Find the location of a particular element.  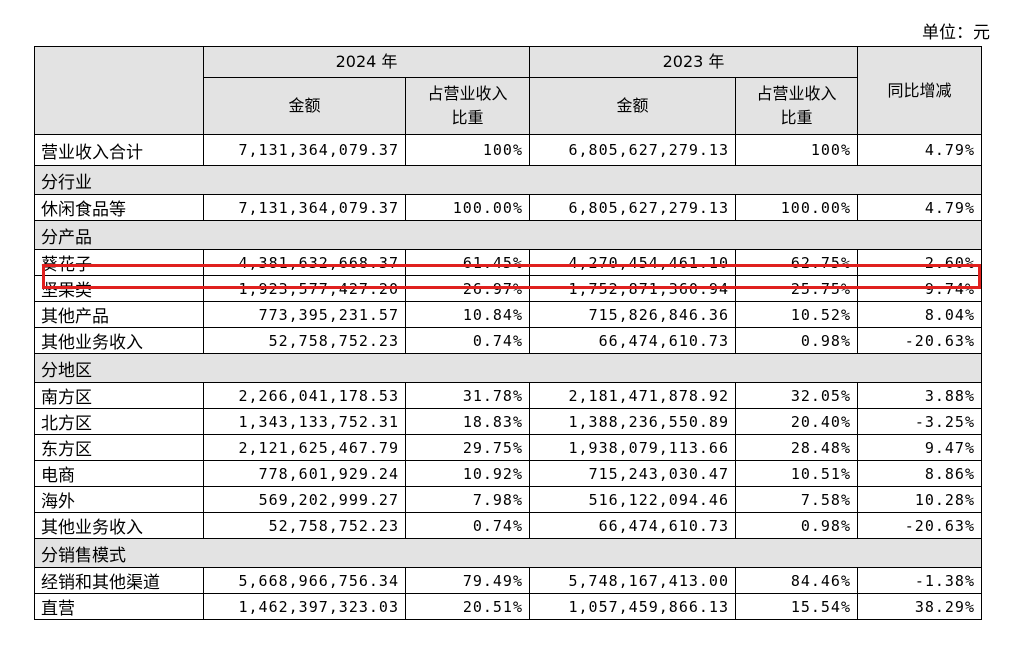

section-label: 分行业 is located at coordinates (508, 180).